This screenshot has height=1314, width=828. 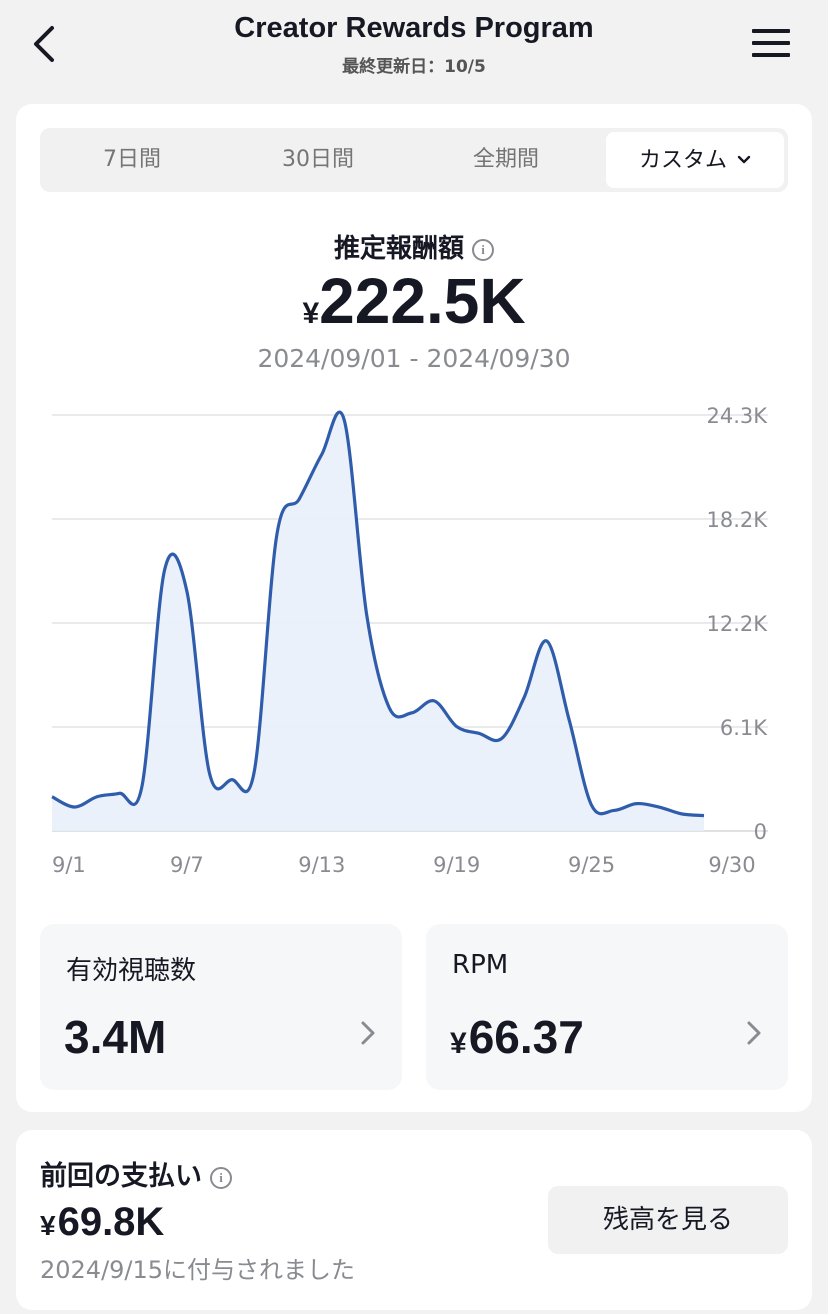 What do you see at coordinates (221, 1007) in the screenshot?
I see `views-card: 有効視聴数 3.4M` at bounding box center [221, 1007].